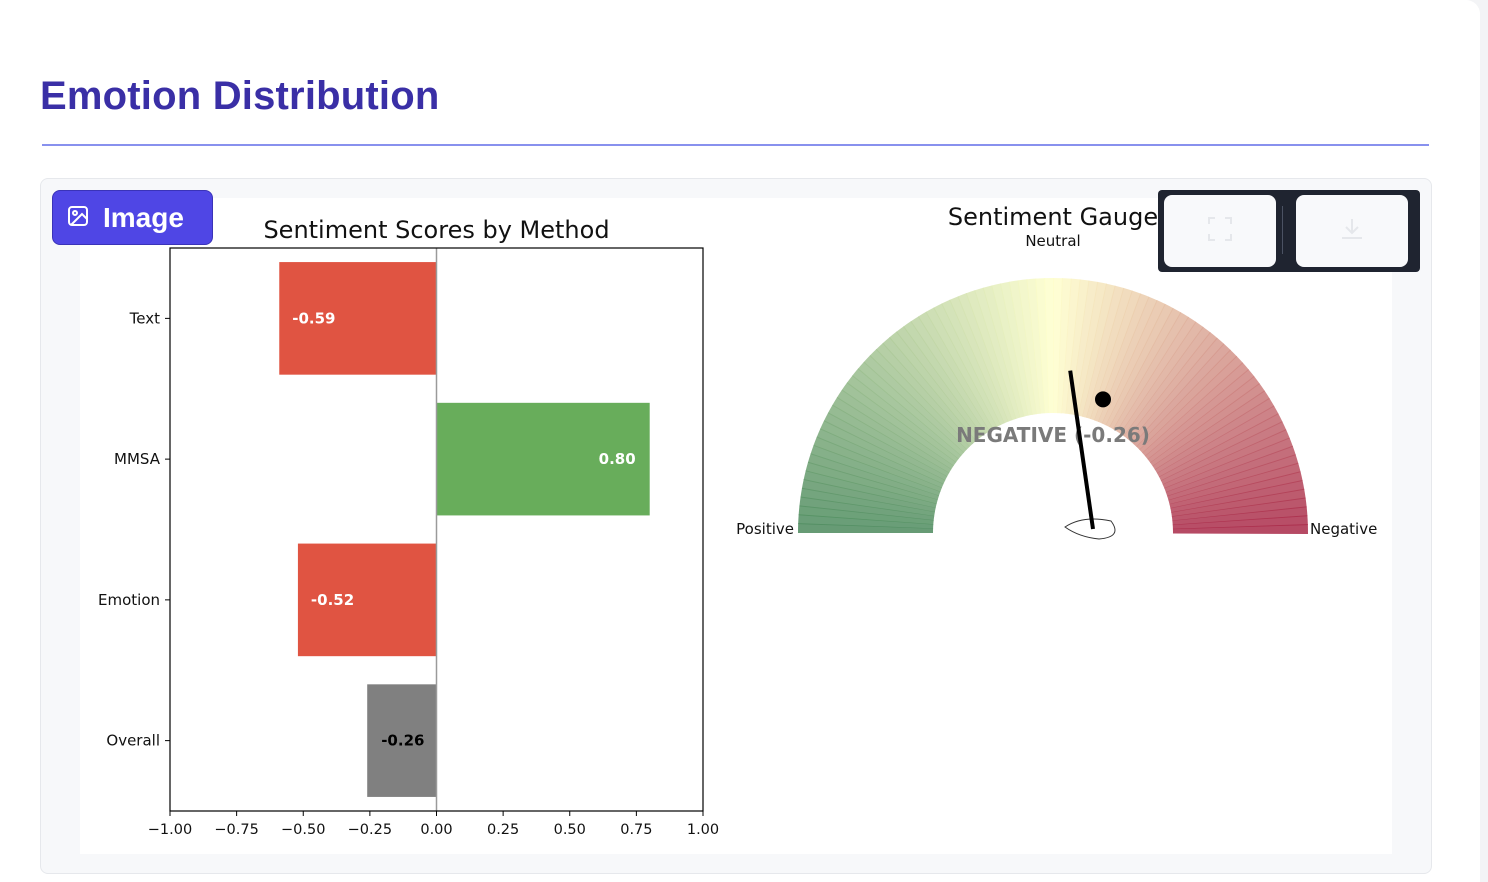  I want to click on bar-value-label: -0.52, so click(332, 600).